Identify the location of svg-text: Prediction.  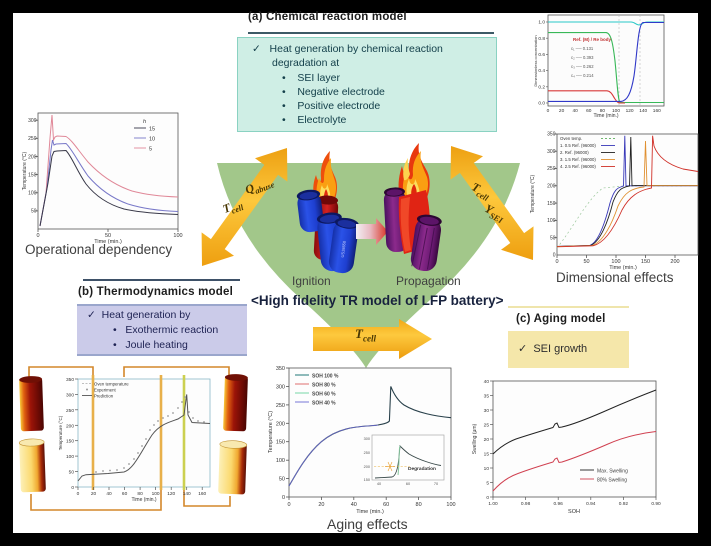
(104, 396).